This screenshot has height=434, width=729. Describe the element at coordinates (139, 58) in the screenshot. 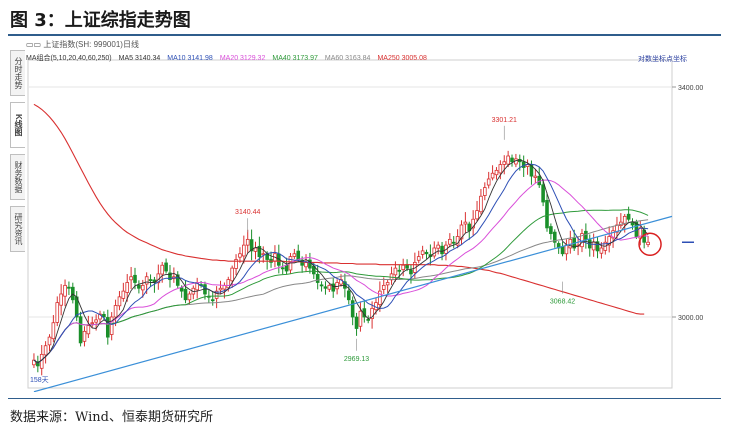

I see `ma-legend-item: MA5 3140.34` at that location.